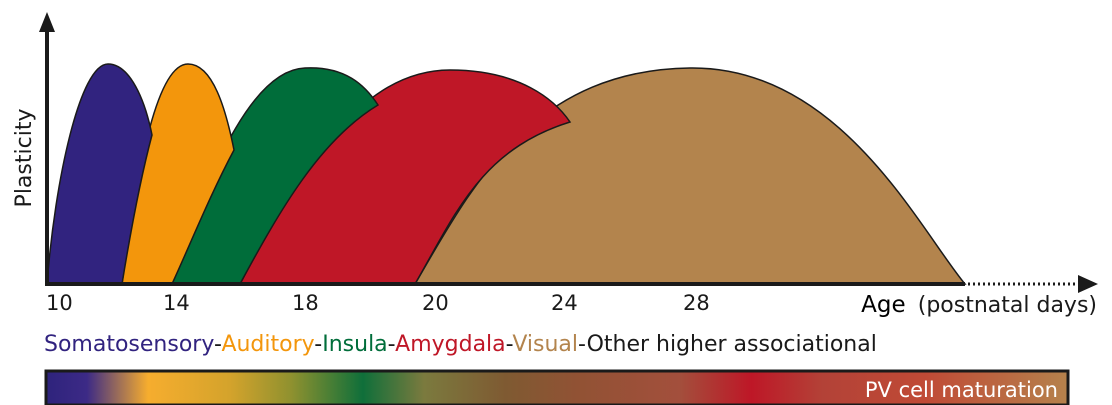 The height and width of the screenshot is (405, 1112). What do you see at coordinates (24, 158) in the screenshot?
I see `y-axis-label: Plasticity` at bounding box center [24, 158].